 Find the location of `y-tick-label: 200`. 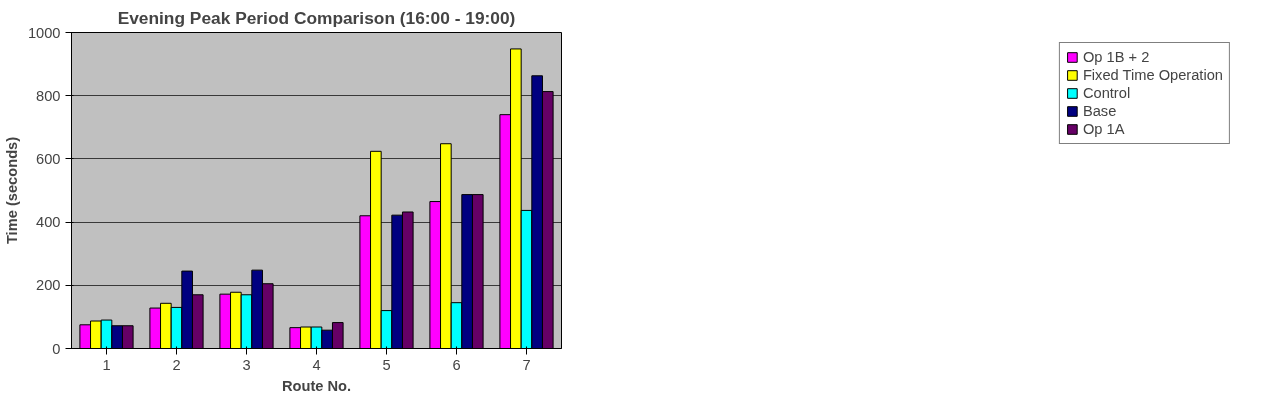

y-tick-label: 200 is located at coordinates (48, 285).